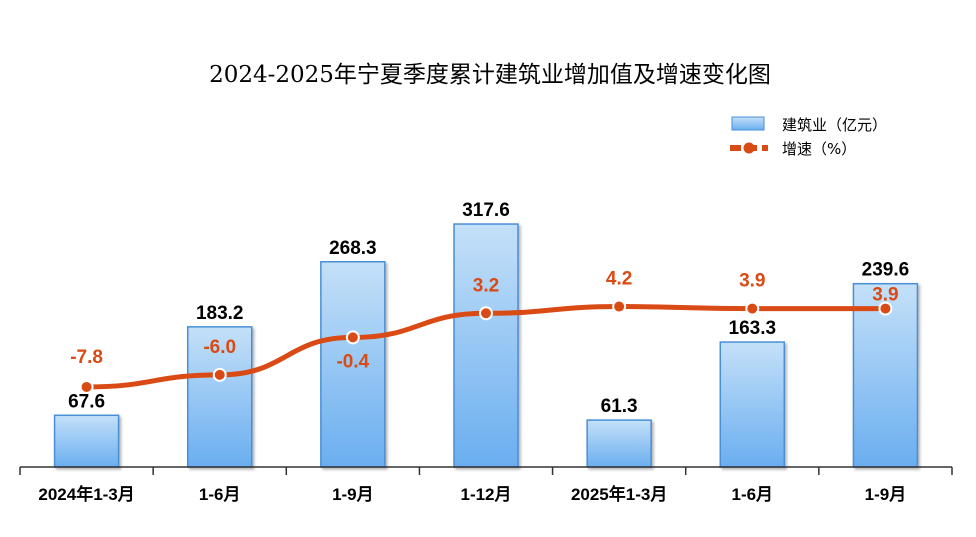 The height and width of the screenshot is (537, 976). Describe the element at coordinates (619, 406) in the screenshot. I see `bar-value-label: 61.3` at that location.